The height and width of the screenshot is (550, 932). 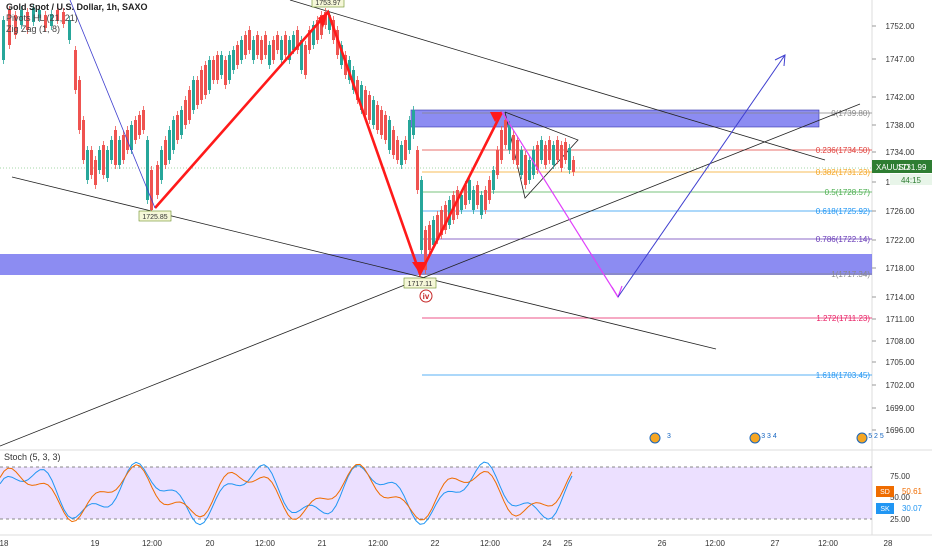 I want to click on current-price-badge, so click(x=902, y=166).